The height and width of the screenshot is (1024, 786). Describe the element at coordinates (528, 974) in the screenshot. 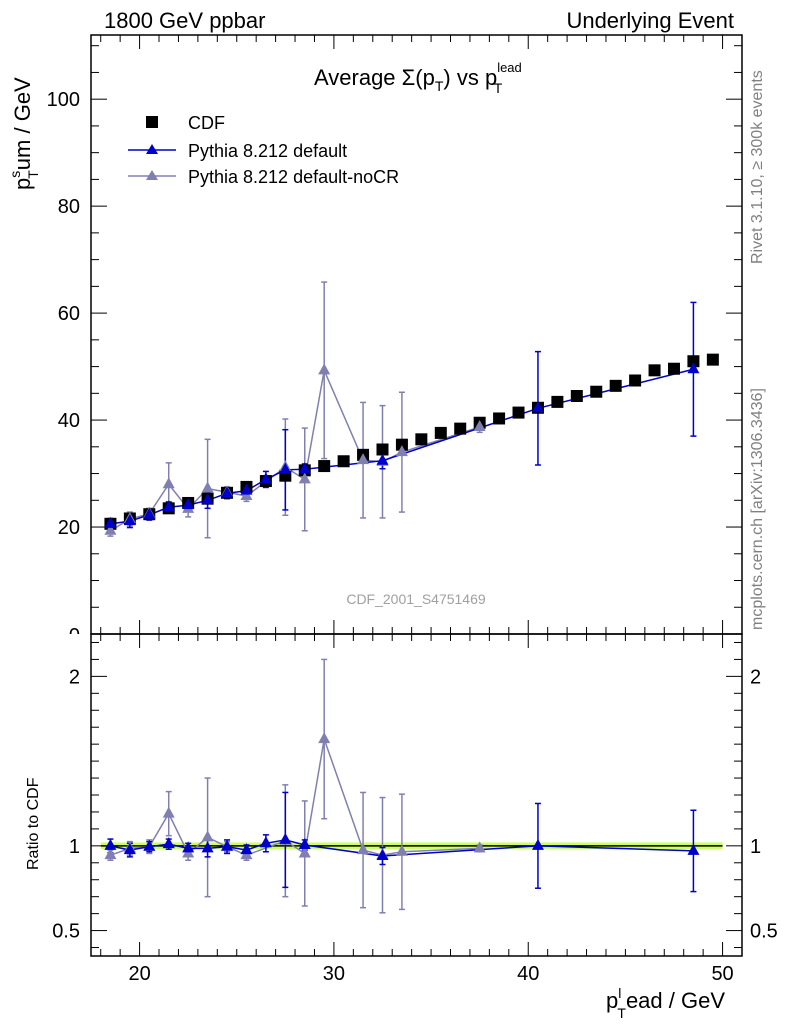

I see `x-tick-label: 40` at that location.